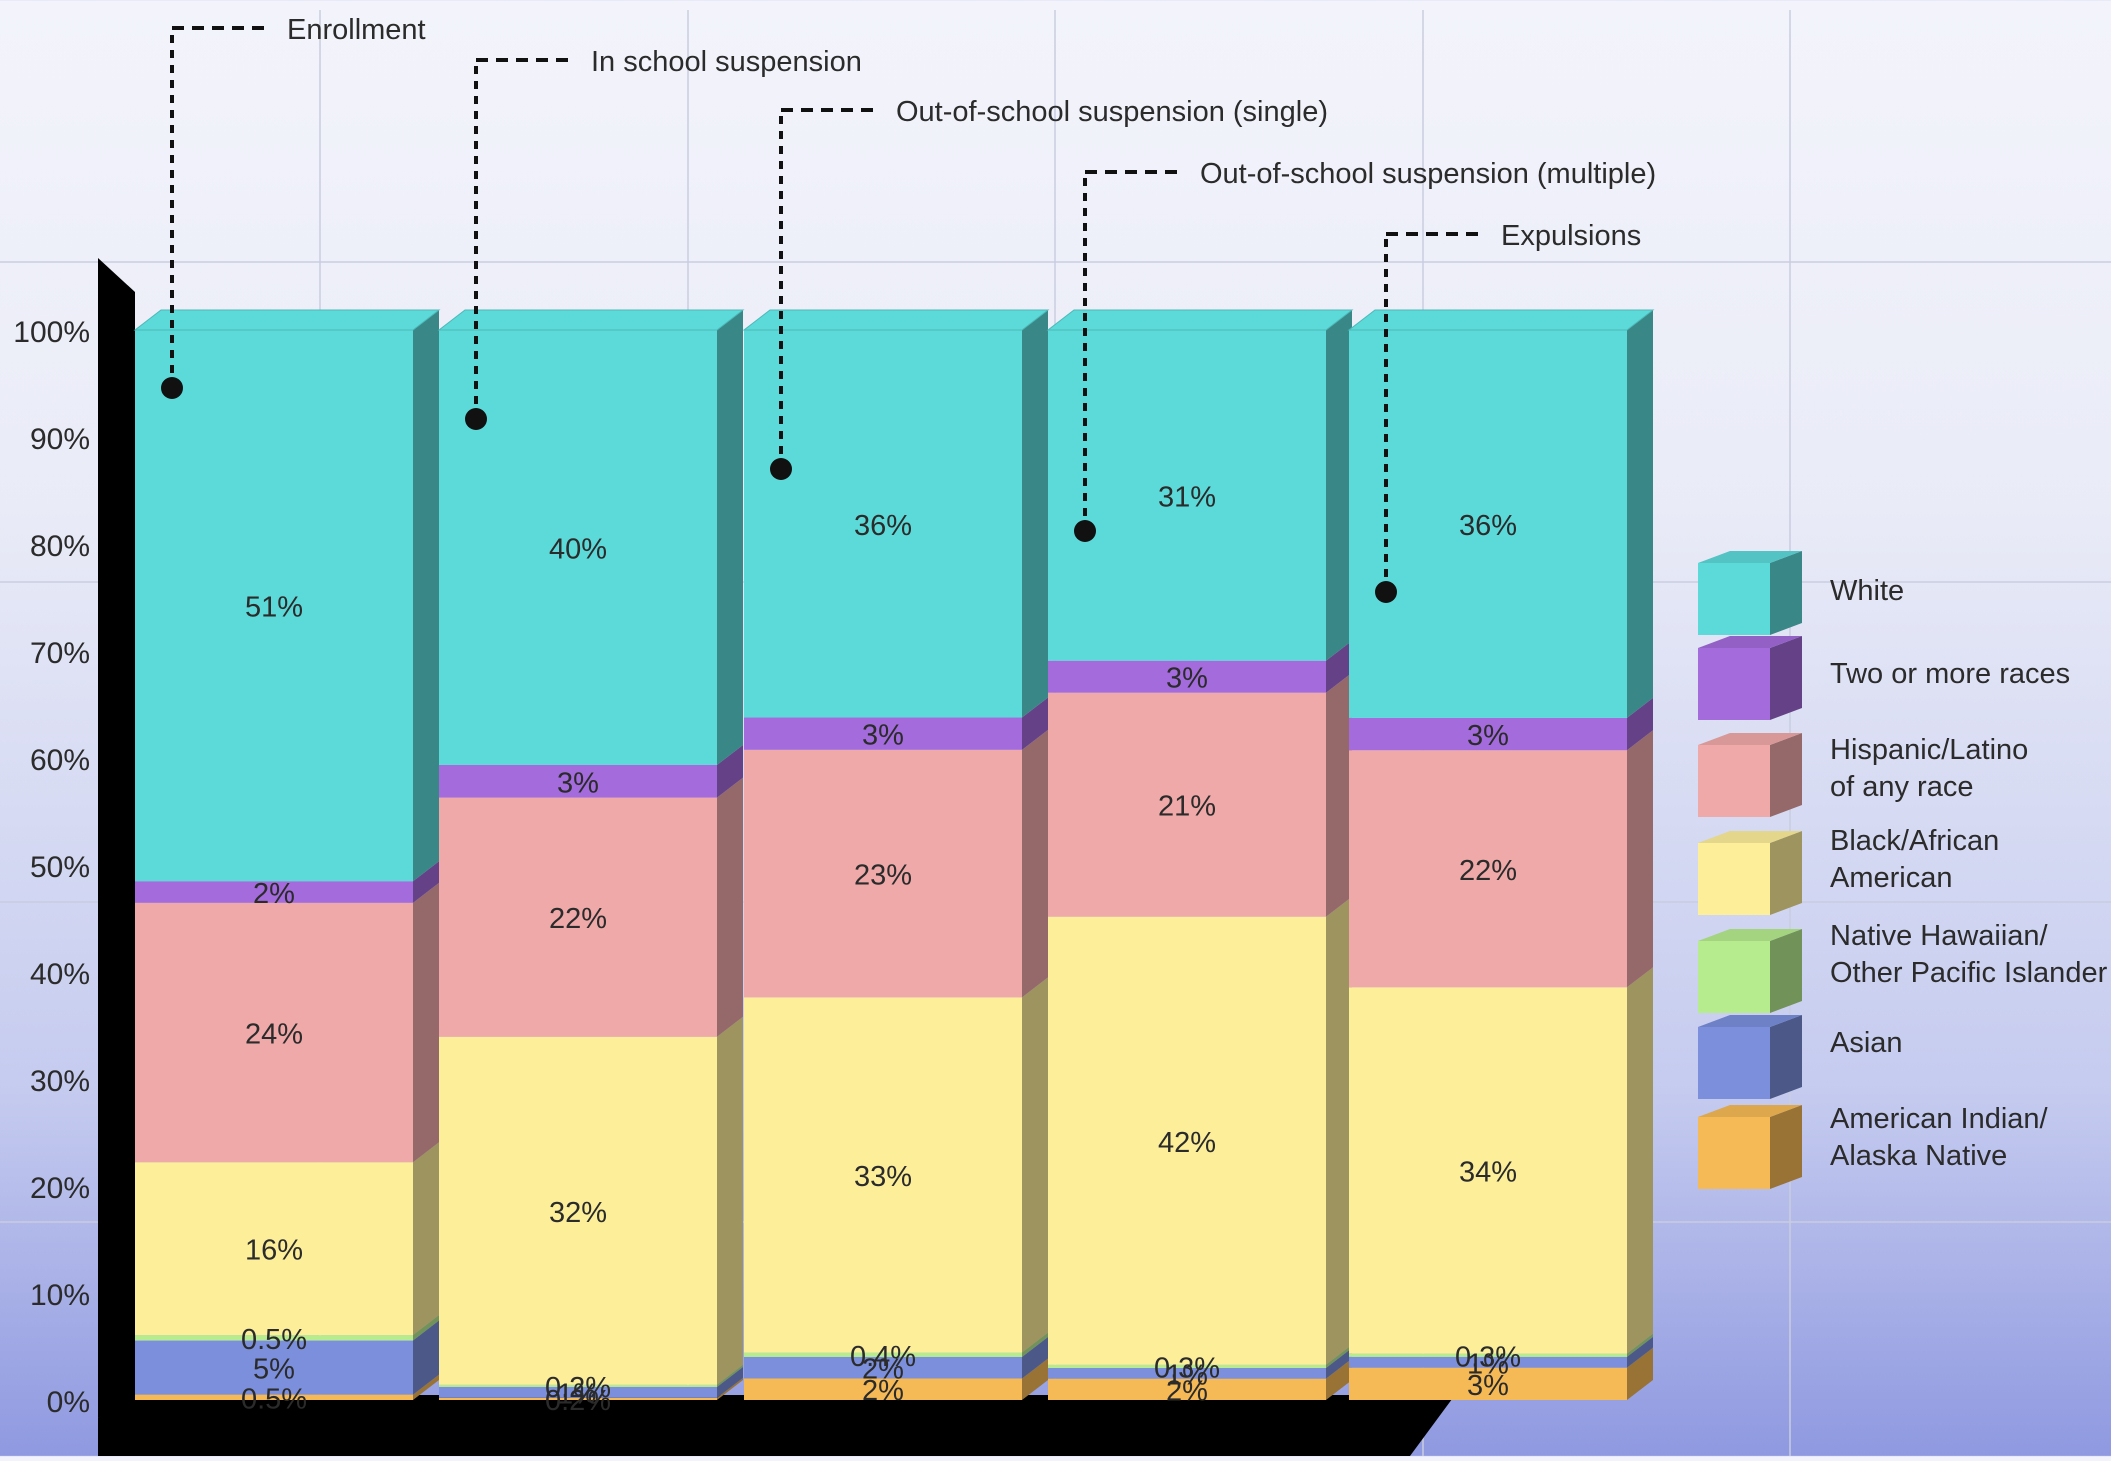  Describe the element at coordinates (1187, 679) in the screenshot. I see `data-label-3-5: 3%` at that location.